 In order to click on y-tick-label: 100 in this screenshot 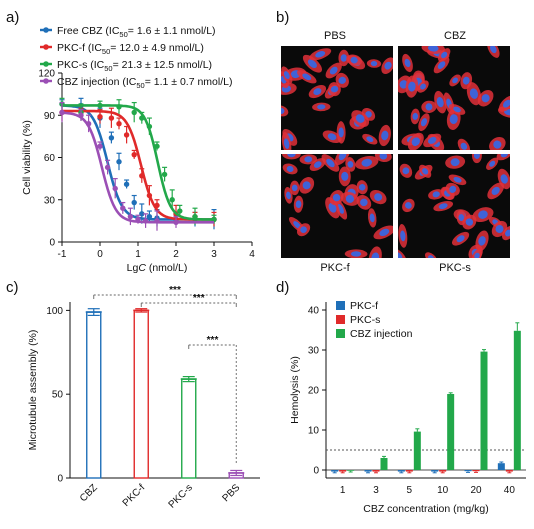, I will do `click(54, 311)`.